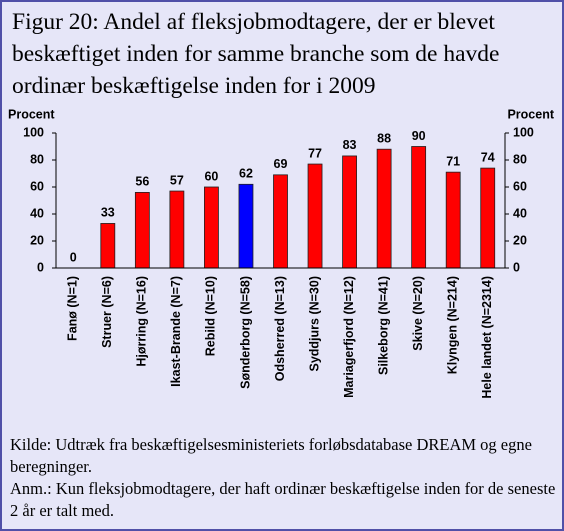 This screenshot has height=531, width=564. Describe the element at coordinates (142, 321) in the screenshot. I see `x-tick-label: Hjørring (N=16)` at that location.